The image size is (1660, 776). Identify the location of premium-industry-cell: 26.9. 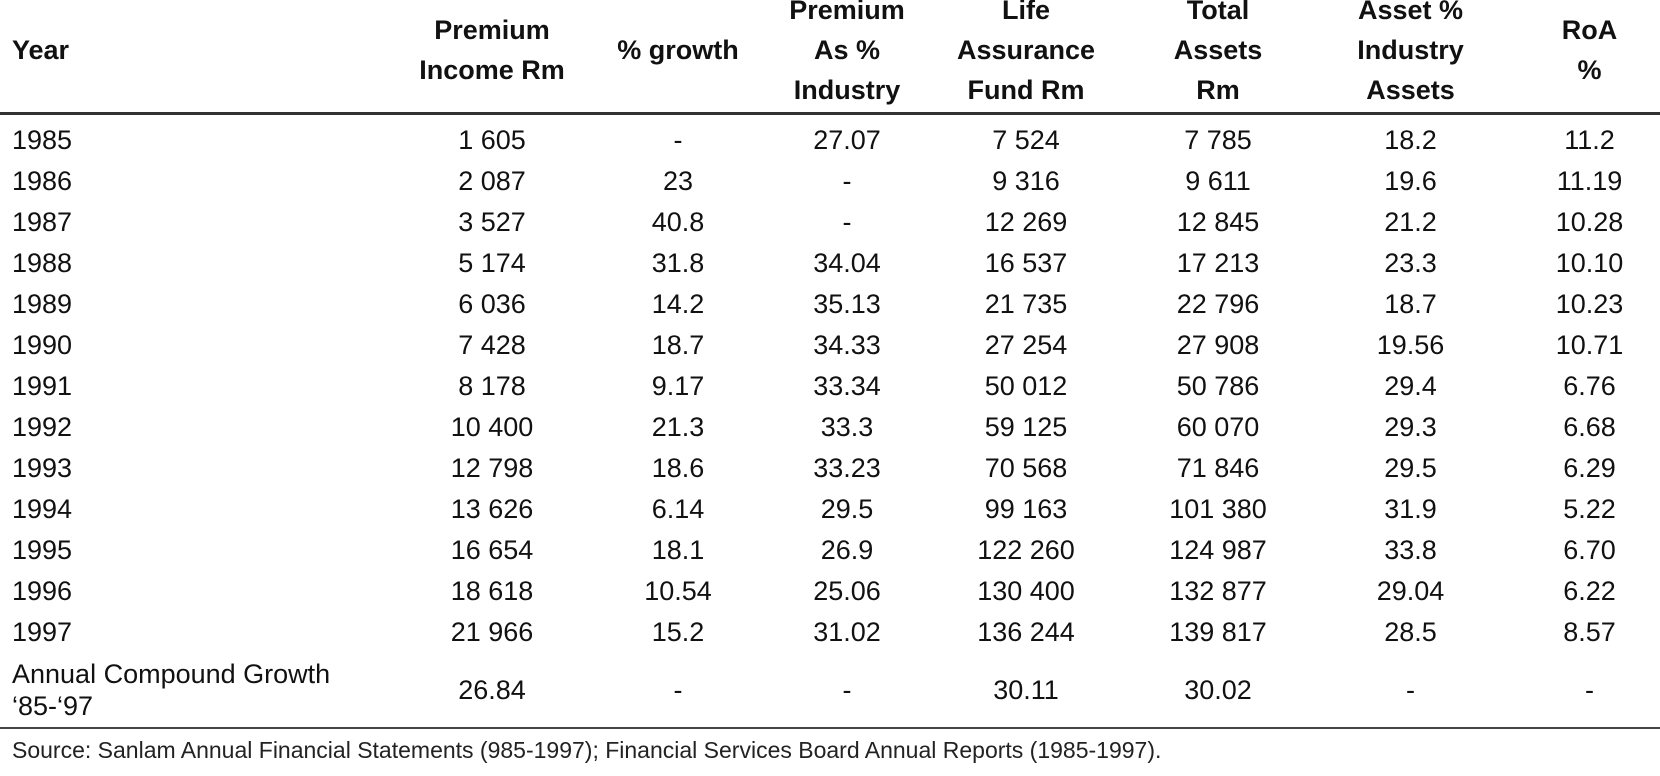
(847, 549).